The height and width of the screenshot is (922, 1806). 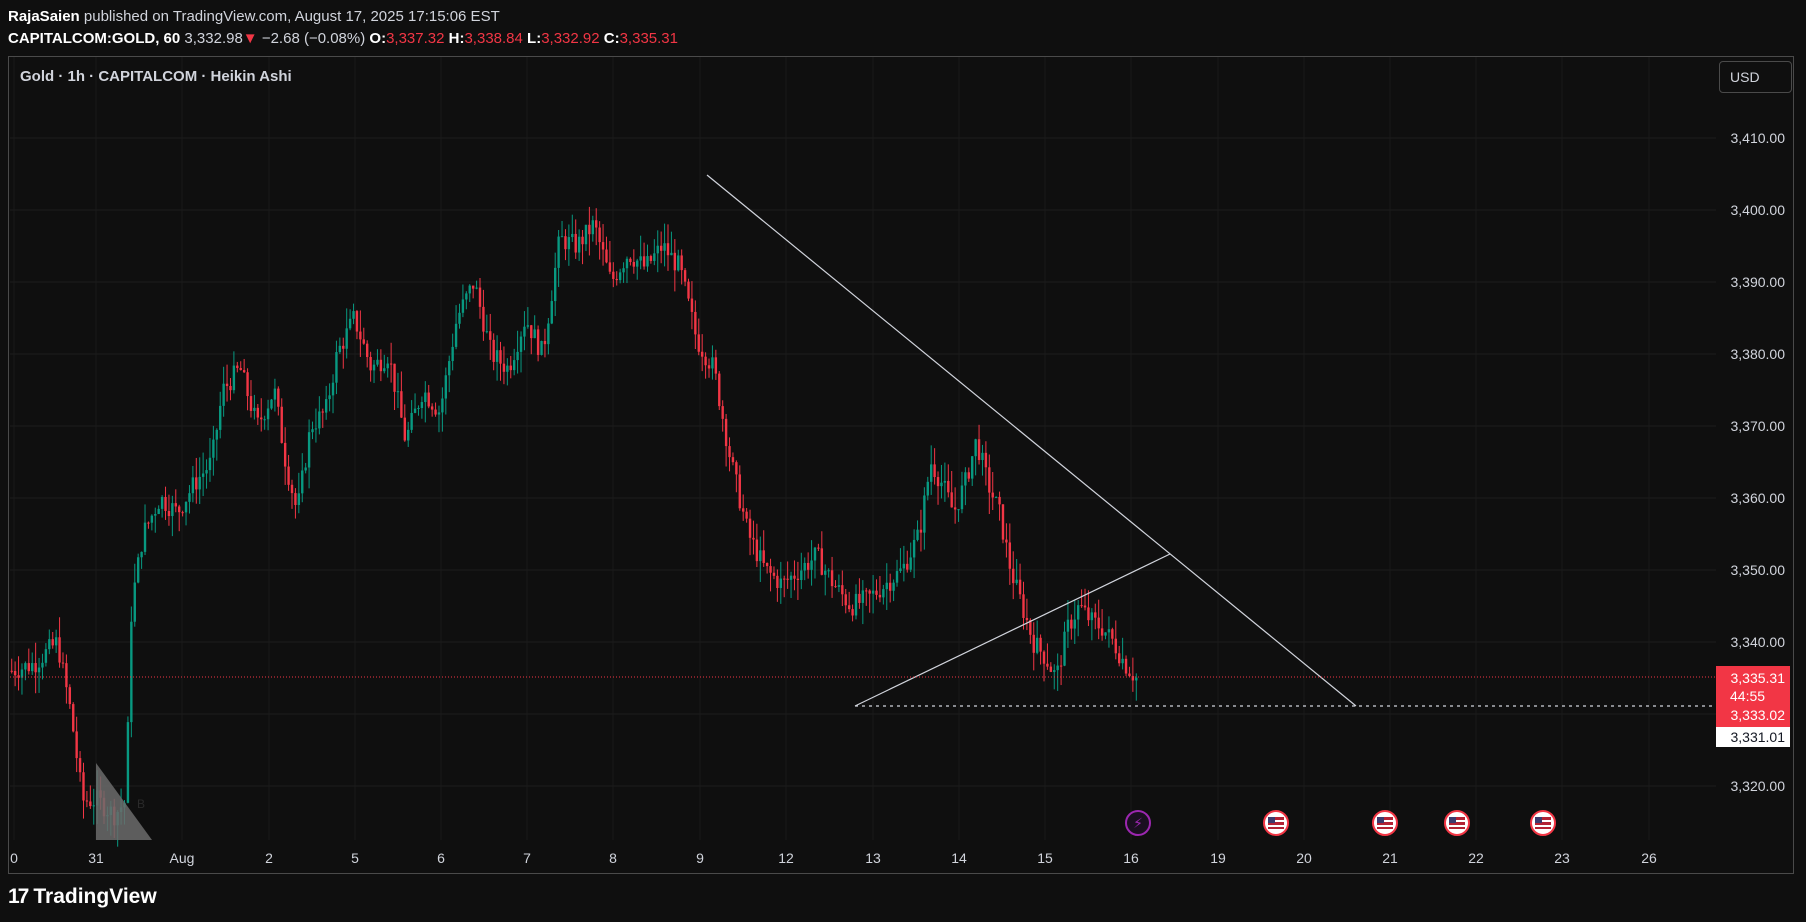 I want to click on y-tick-label: 3,320.00, so click(x=1758, y=786).